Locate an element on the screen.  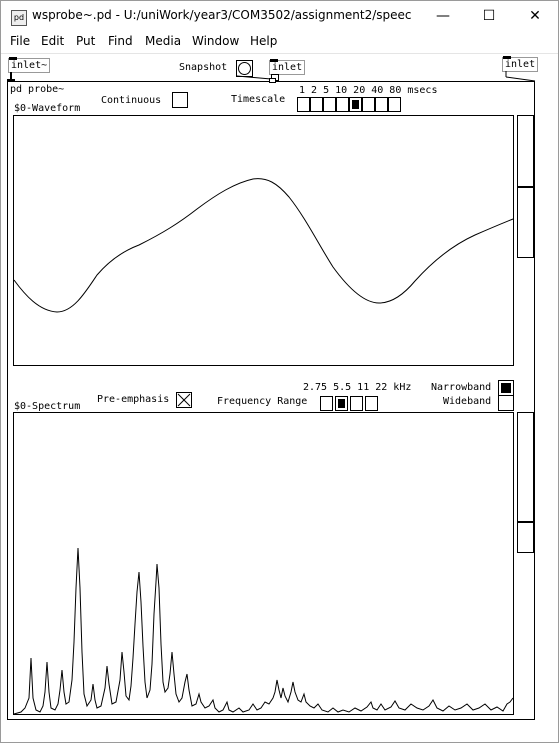
waveform-vslider is located at coordinates (526, 187).